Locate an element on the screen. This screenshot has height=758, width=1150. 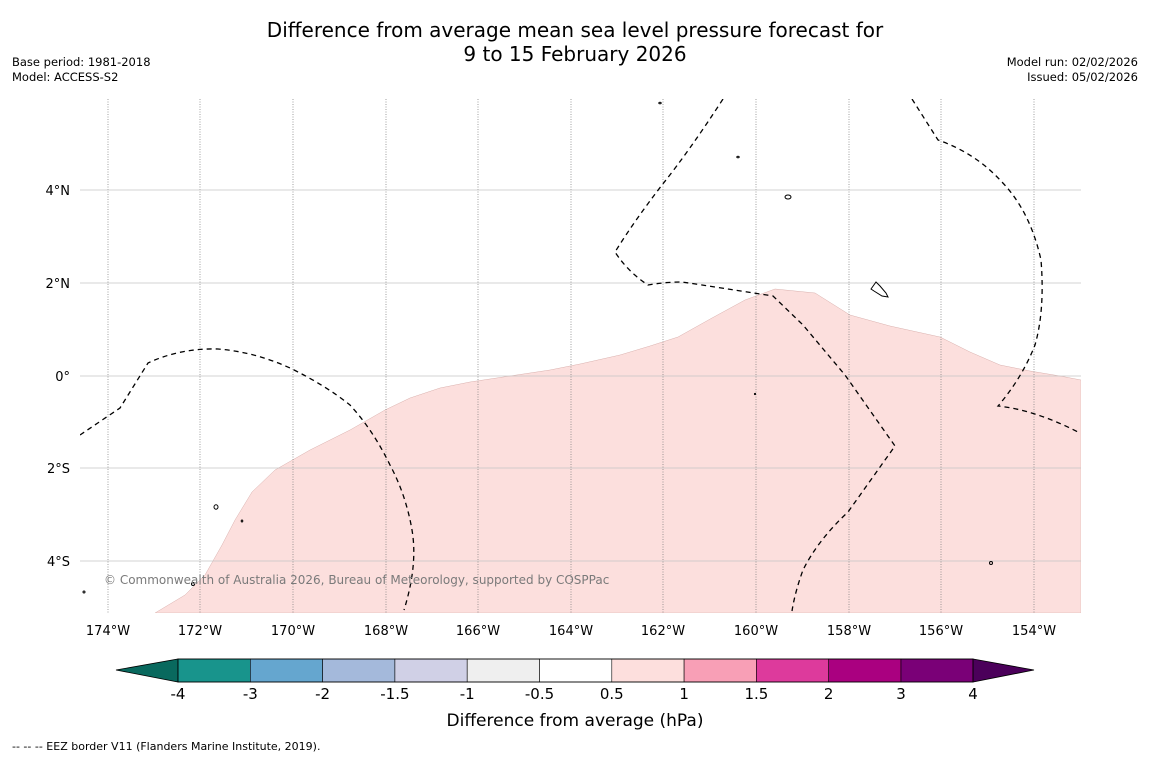
lon-label-174w: 174°W is located at coordinates (108, 631).